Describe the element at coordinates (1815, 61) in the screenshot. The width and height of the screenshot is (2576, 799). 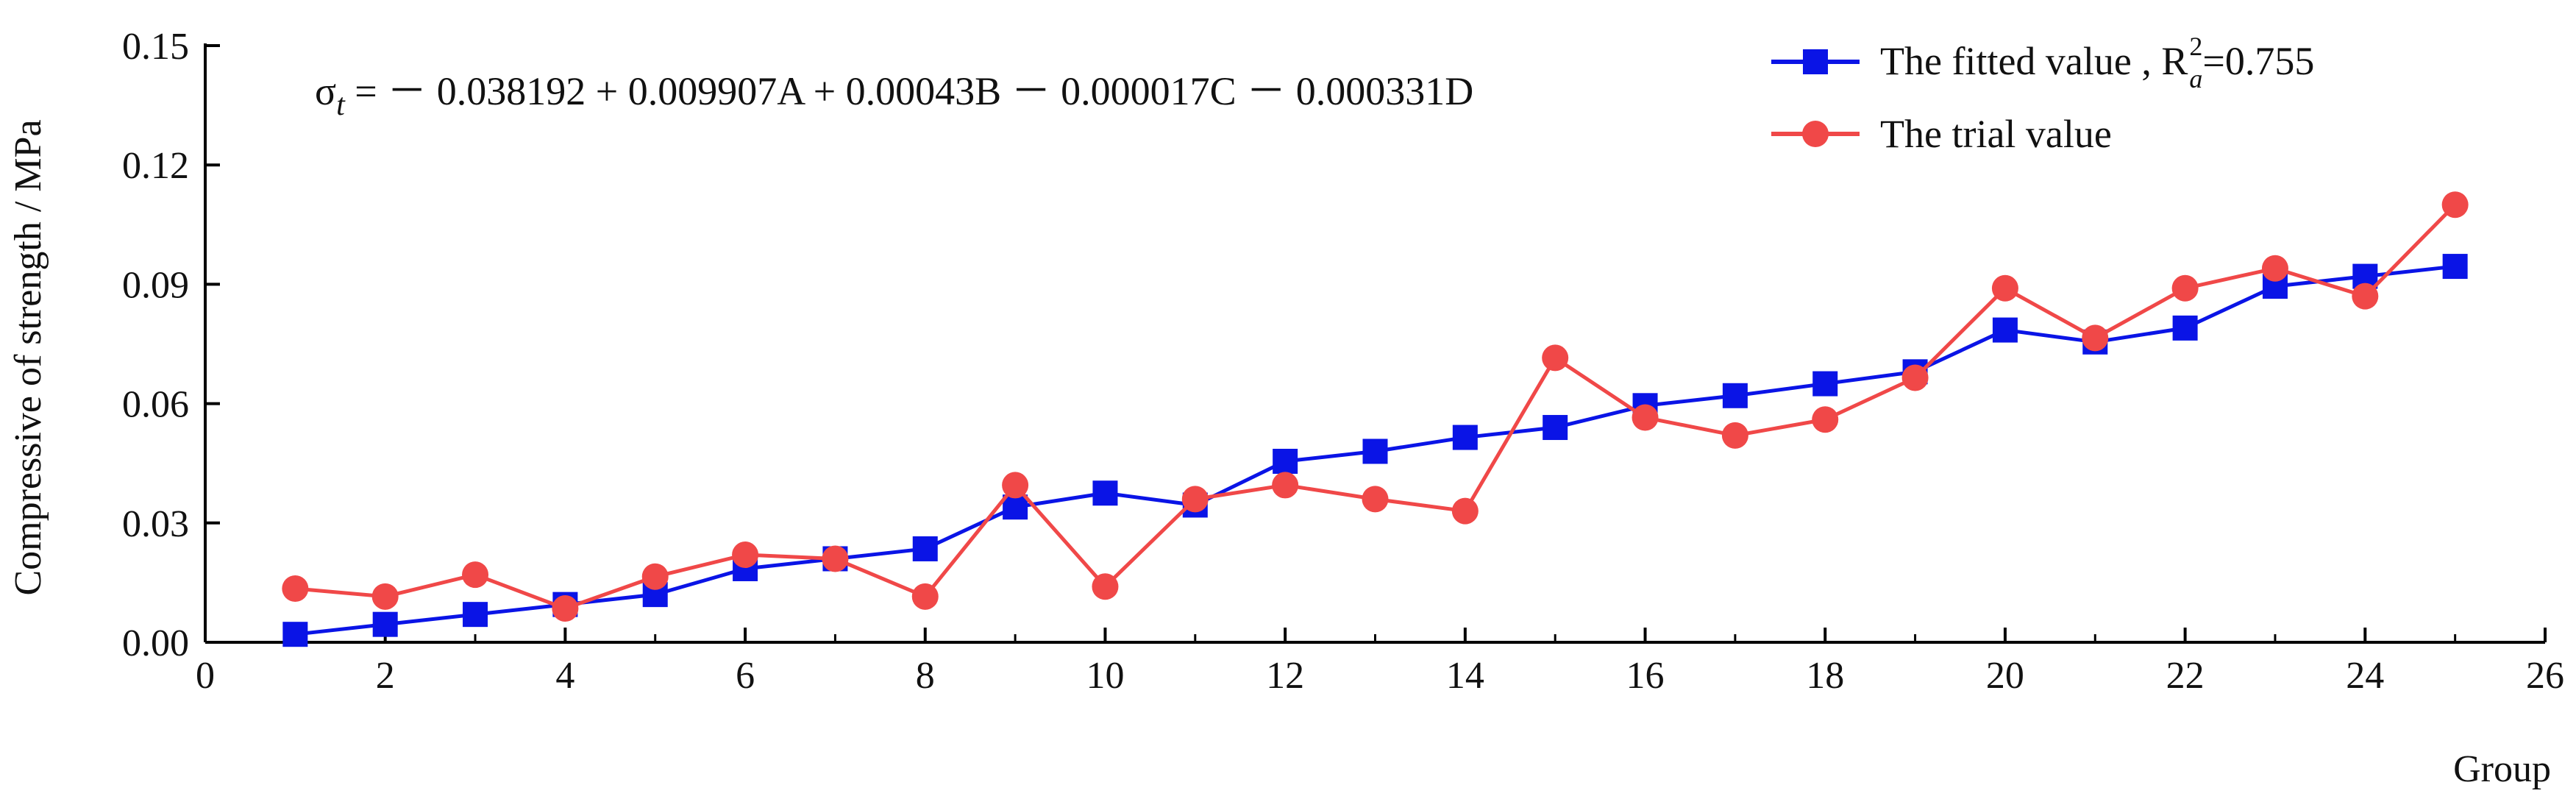
I see `legend-marker-fitted` at that location.